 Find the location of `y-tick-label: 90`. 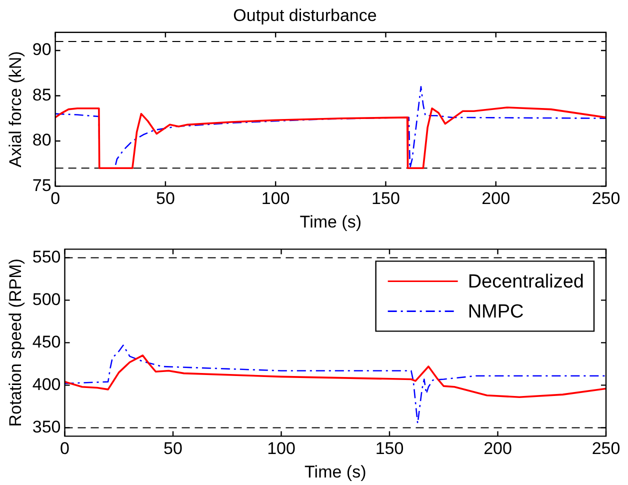

y-tick-label: 90 is located at coordinates (42, 50).